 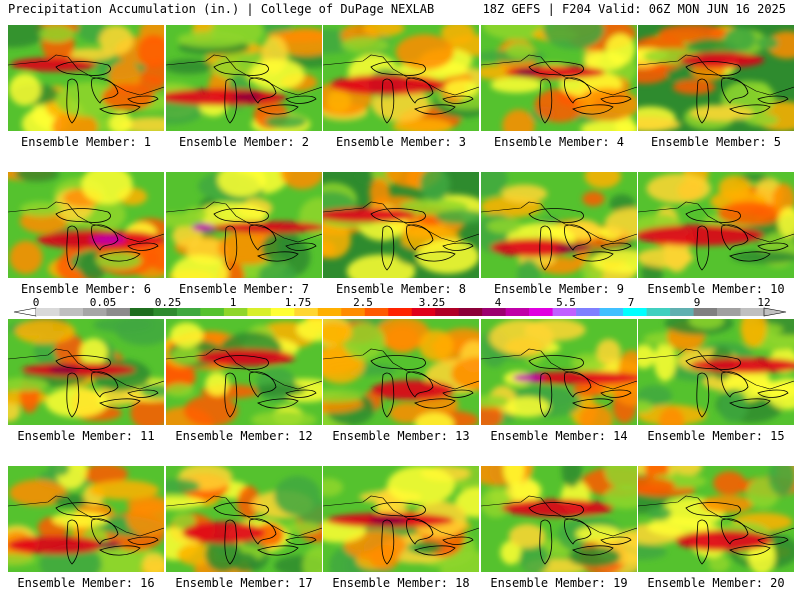 What do you see at coordinates (764, 302) in the screenshot?
I see `color-scale-tick-label: 12` at bounding box center [764, 302].